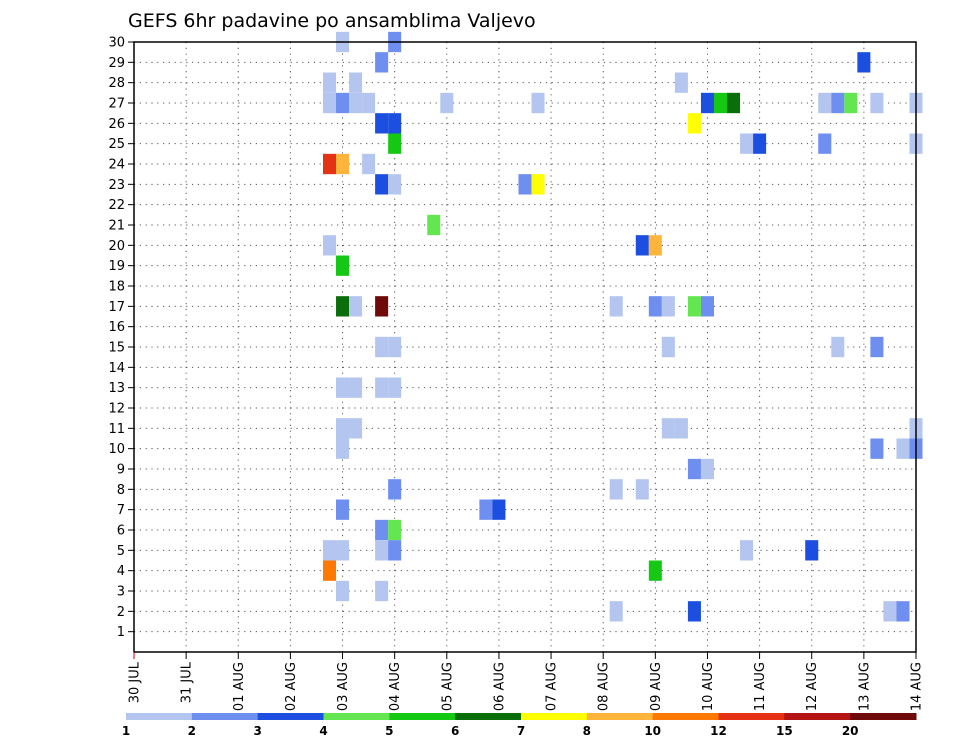 The height and width of the screenshot is (742, 960). Describe the element at coordinates (135, 682) in the screenshot. I see `x-tick-label: 30 JUL` at that location.